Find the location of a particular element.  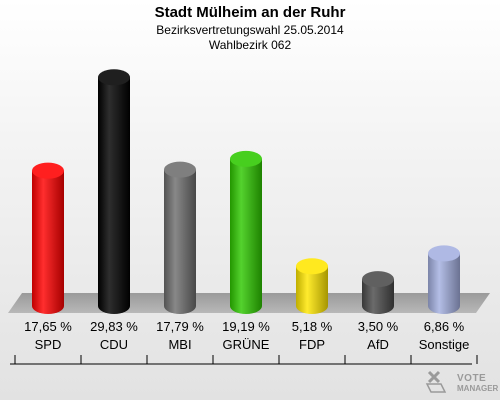

value-label: 19,19 % is located at coordinates (246, 326).